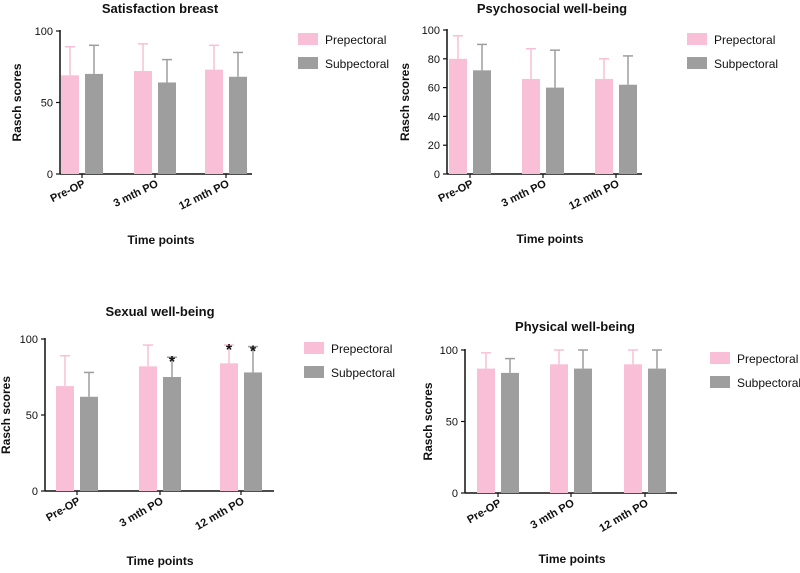 The image size is (800, 573). I want to click on y-tick-label: 20, so click(434, 146).